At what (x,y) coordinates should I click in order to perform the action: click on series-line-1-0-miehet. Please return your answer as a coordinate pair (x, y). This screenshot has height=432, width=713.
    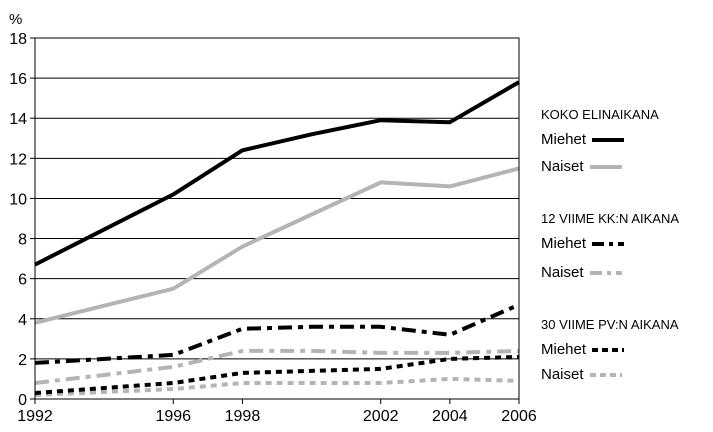
    Looking at the image, I should click on (277, 333).